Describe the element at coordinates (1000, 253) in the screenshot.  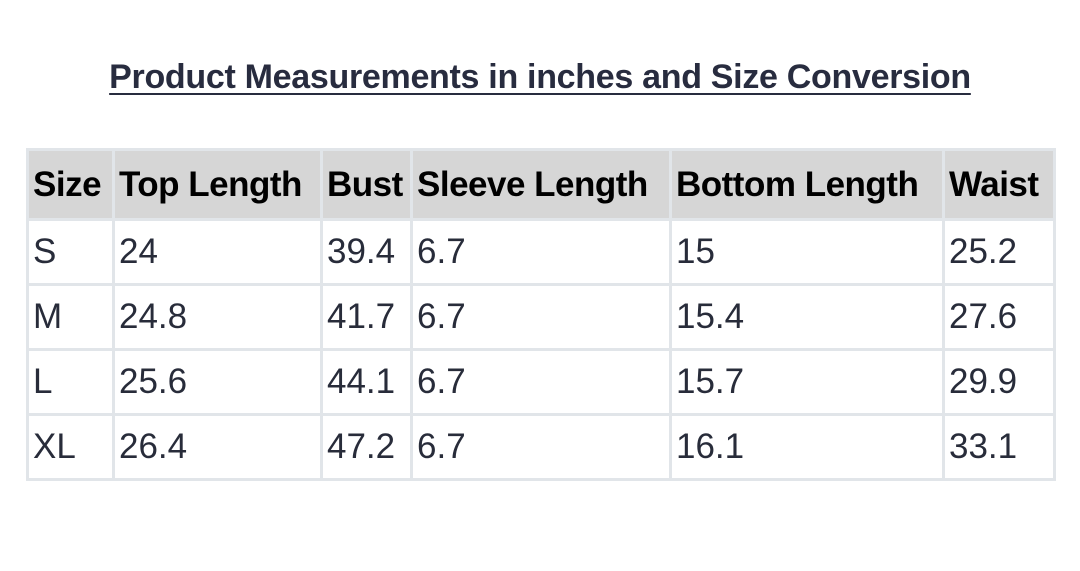
I see `table-cell: 25.2` at that location.